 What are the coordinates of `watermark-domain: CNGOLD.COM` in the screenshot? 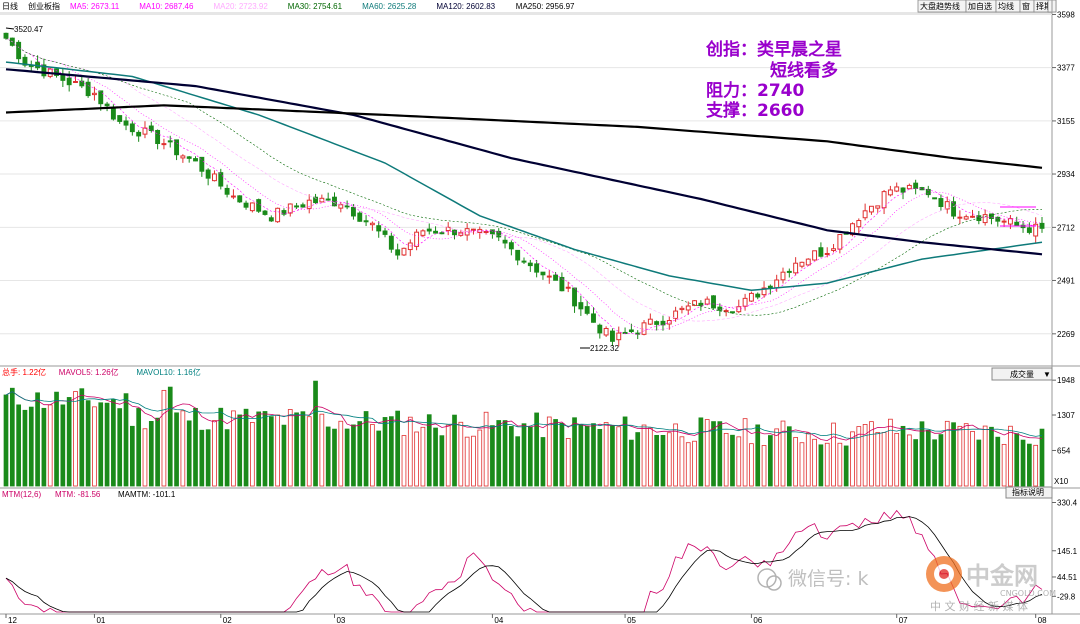 It's located at (1028, 593).